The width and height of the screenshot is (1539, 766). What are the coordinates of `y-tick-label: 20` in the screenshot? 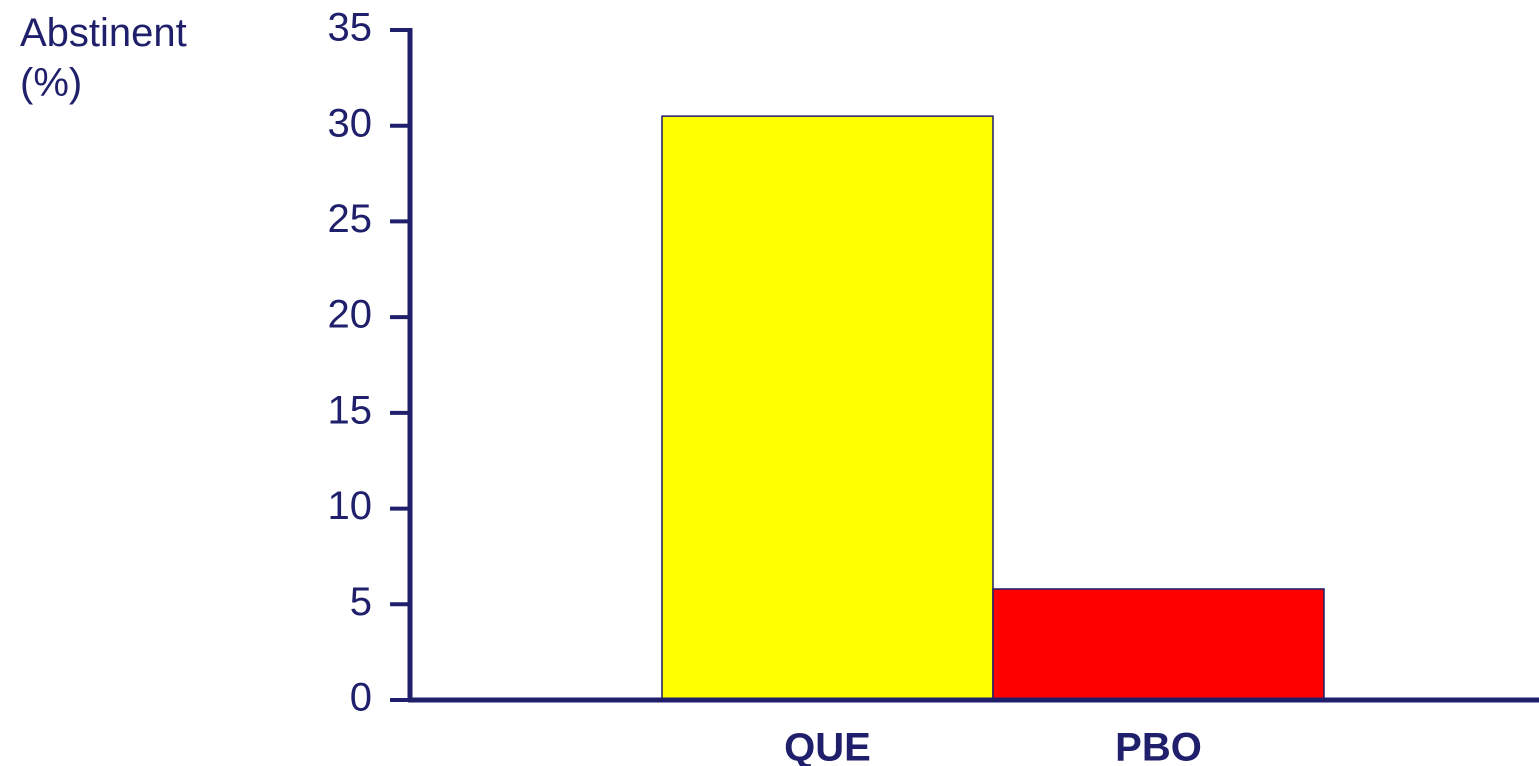 It's located at (350, 315).